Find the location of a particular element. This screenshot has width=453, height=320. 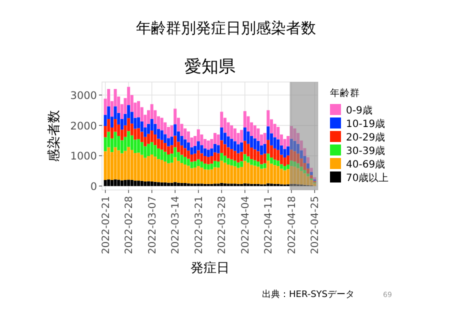

y-tick-label: 1000 is located at coordinates (83, 156).